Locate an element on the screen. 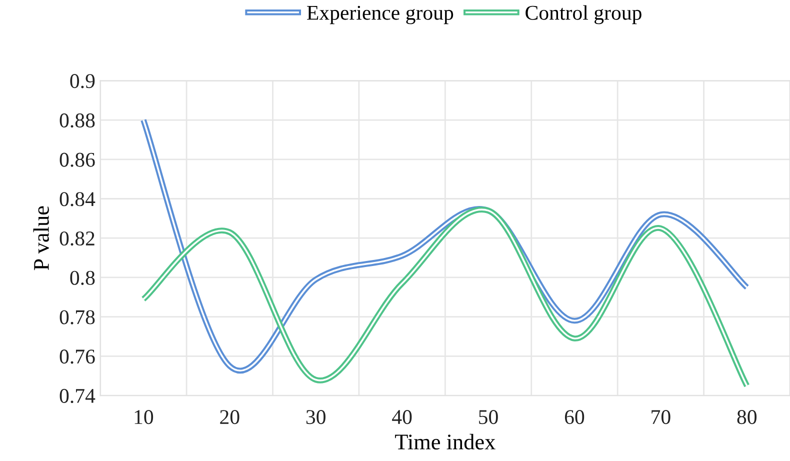 The height and width of the screenshot is (461, 790). legend-label: Experience group is located at coordinates (380, 15).